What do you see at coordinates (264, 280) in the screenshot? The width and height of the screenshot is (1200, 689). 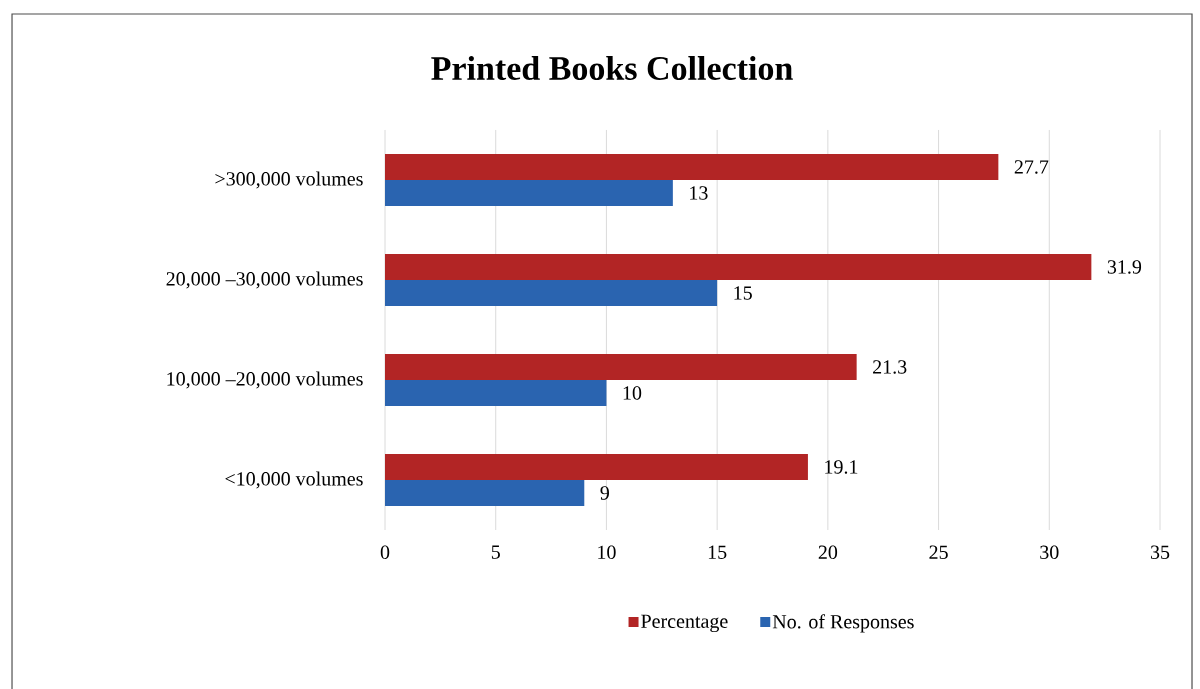 I see `y-tick-label: 20,000 –30,000 volumes` at bounding box center [264, 280].